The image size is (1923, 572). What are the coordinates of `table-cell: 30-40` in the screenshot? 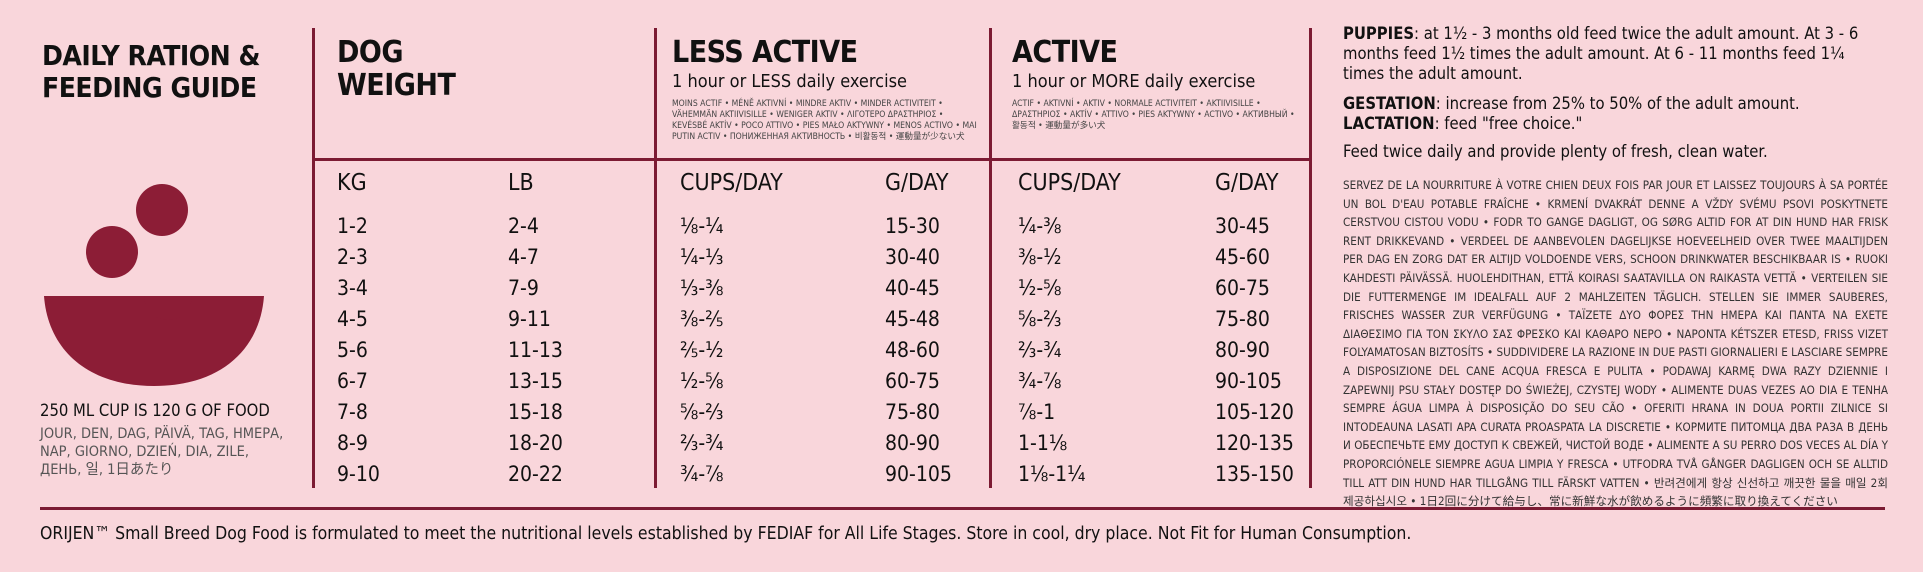 It's located at (912, 257).